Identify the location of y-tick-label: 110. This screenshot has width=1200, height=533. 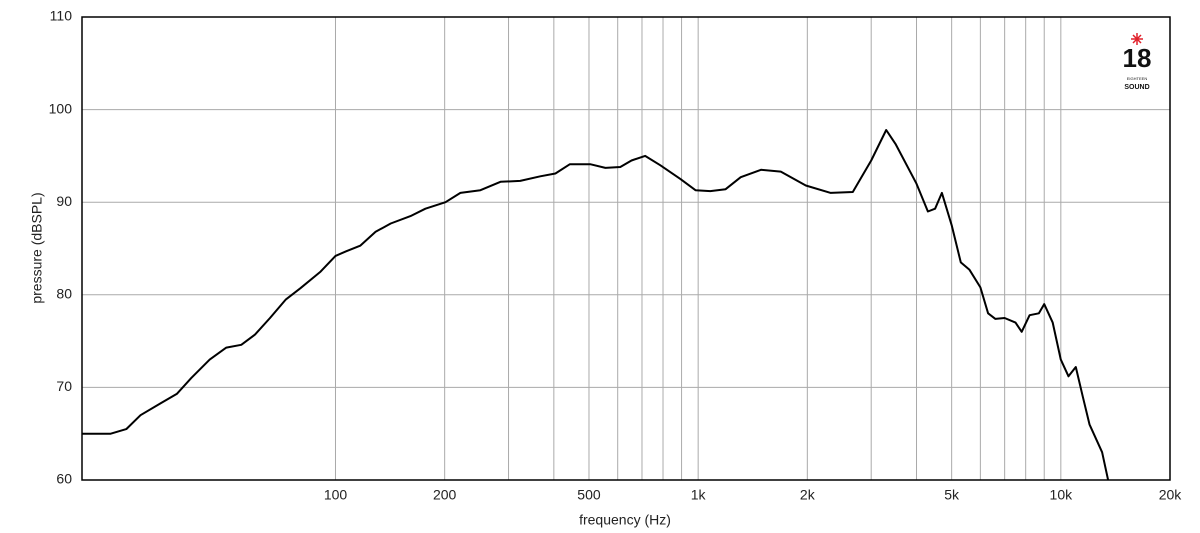
(61, 16).